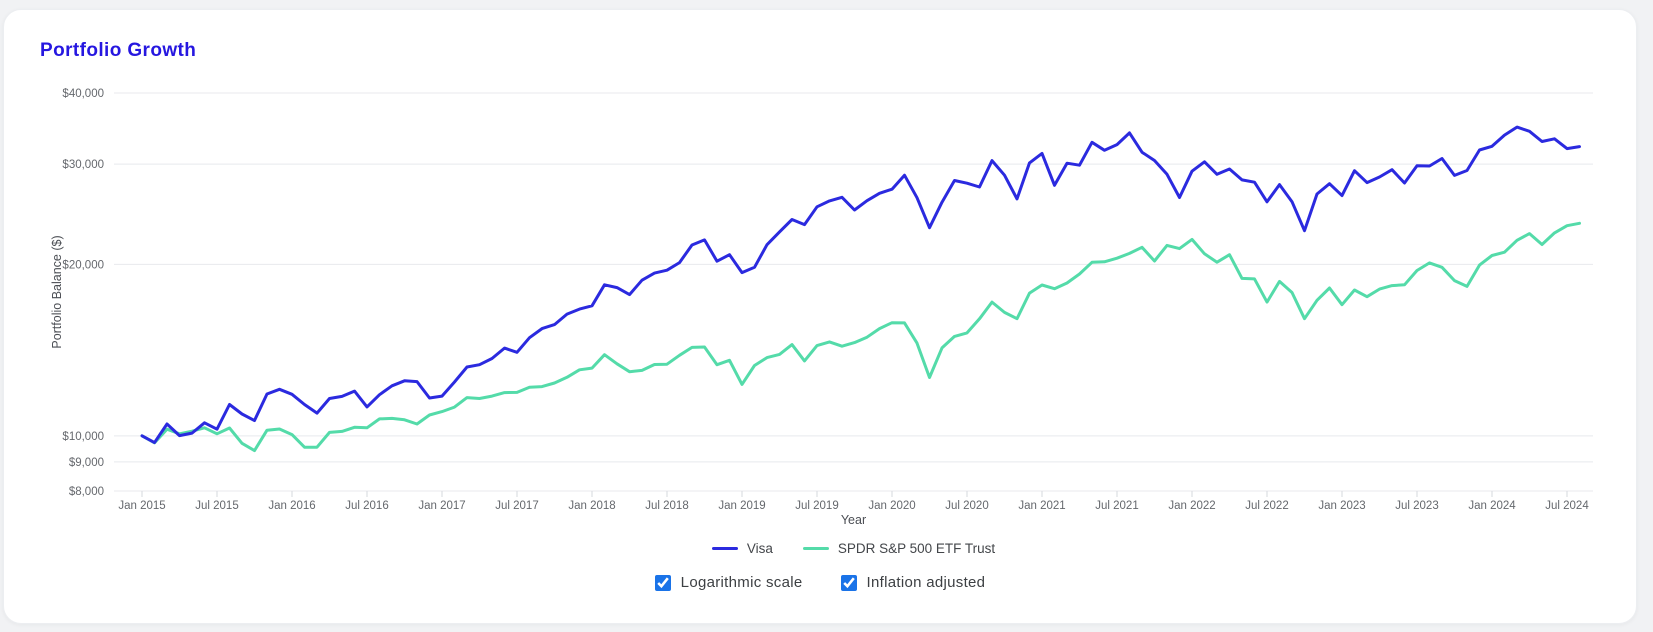  What do you see at coordinates (118, 50) in the screenshot?
I see `page-title: Portfolio Growth` at bounding box center [118, 50].